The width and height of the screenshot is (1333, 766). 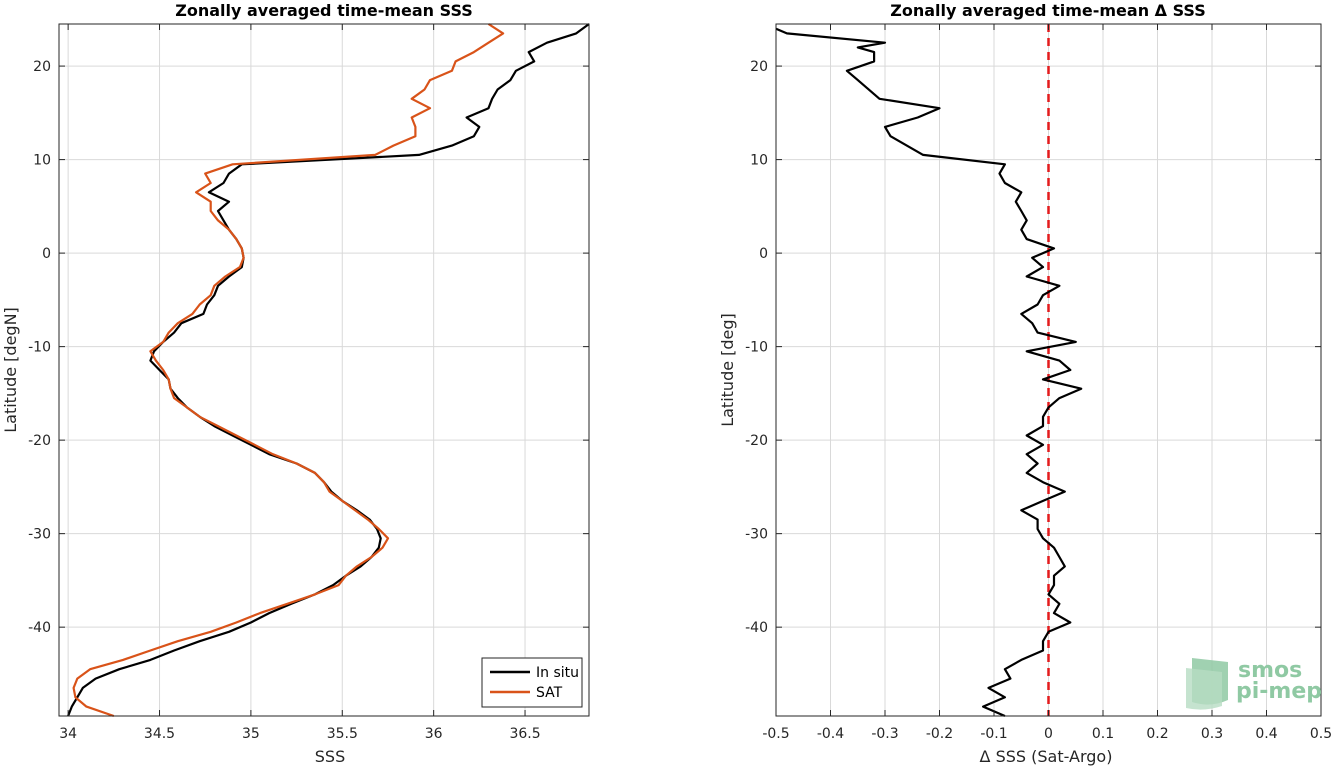 I want to click on right-x-tick-label: 0.5, so click(x=1321, y=734).